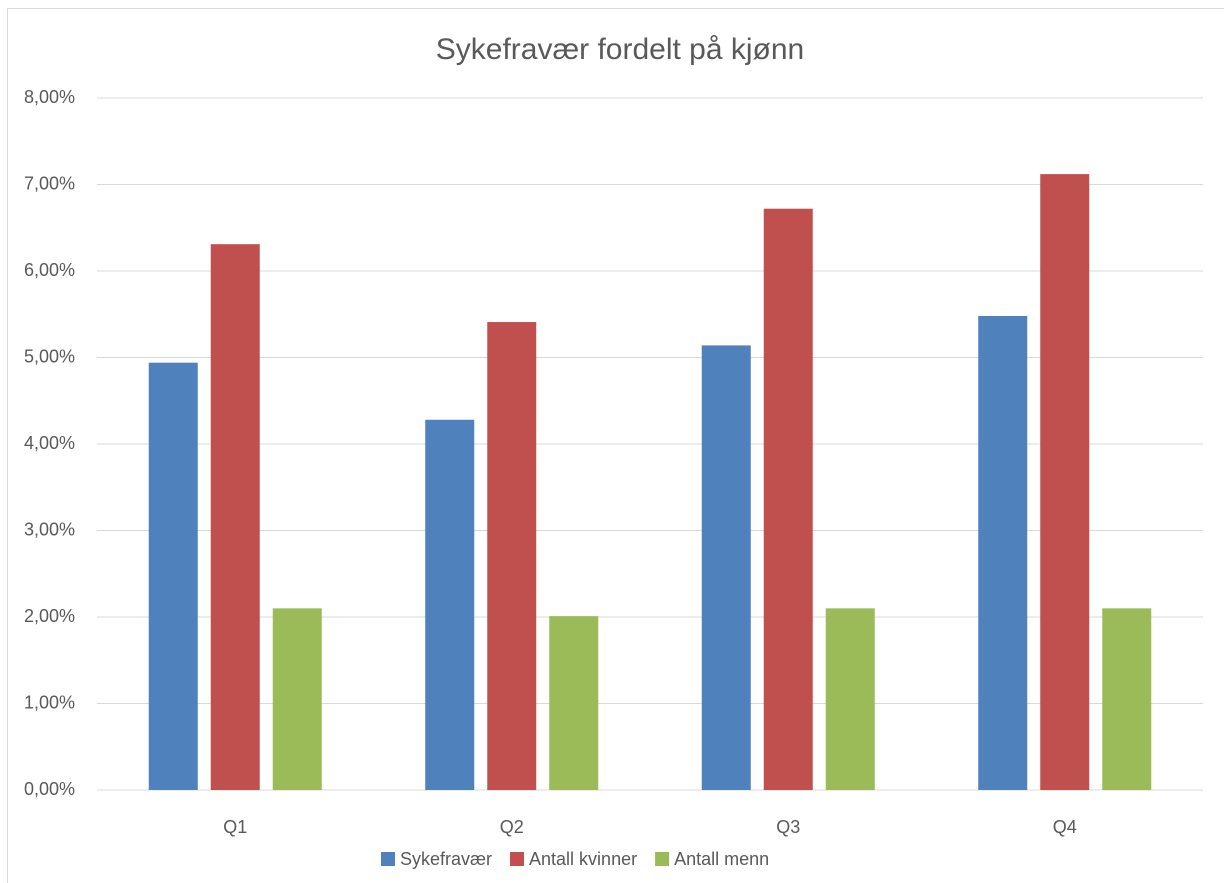  Describe the element at coordinates (49, 270) in the screenshot. I see `y-tick-label: 6,00%` at that location.